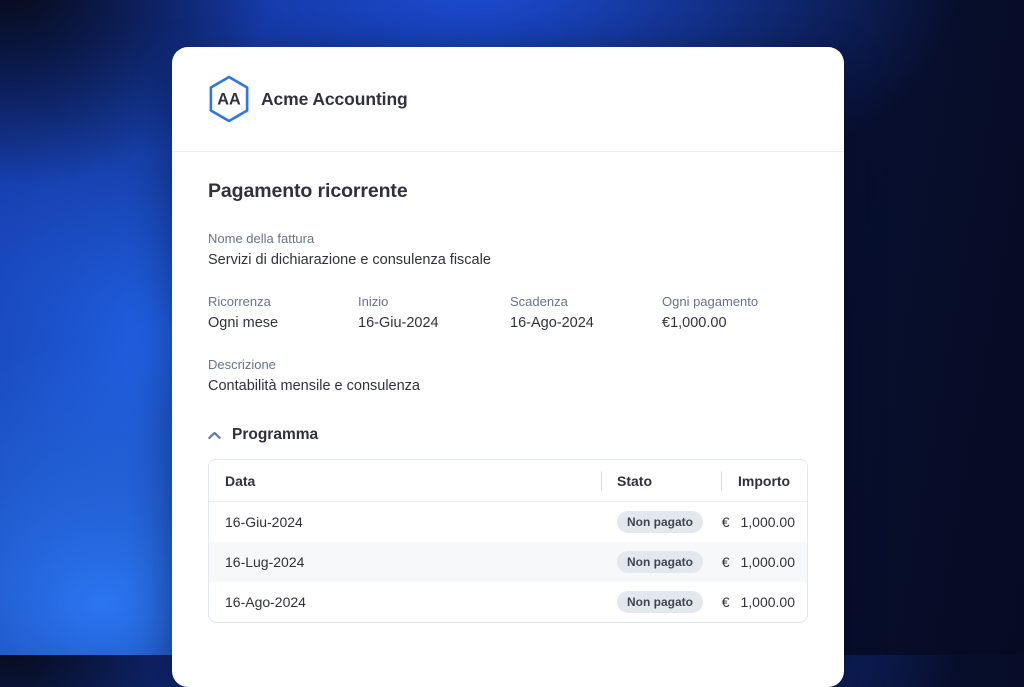 The width and height of the screenshot is (1024, 687). What do you see at coordinates (314, 386) in the screenshot?
I see `description-value: Contabilità mensile e consulenza` at bounding box center [314, 386].